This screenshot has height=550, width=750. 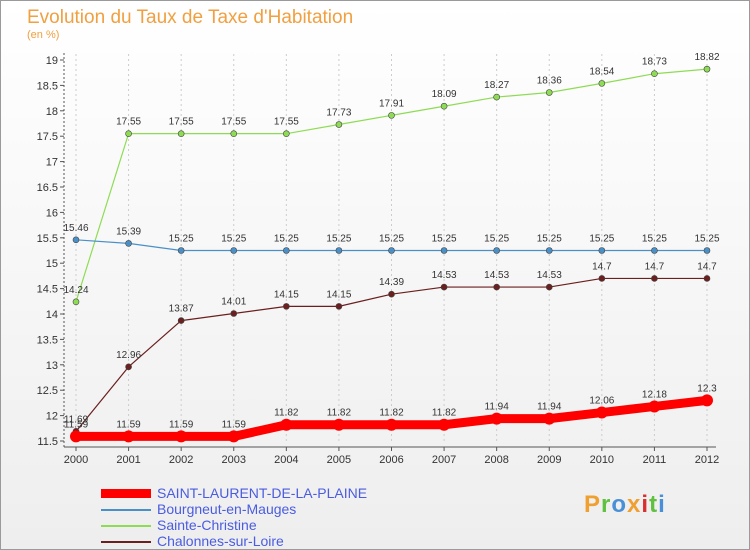 I want to click on proxiti-logo: Proxiti, so click(x=625, y=505).